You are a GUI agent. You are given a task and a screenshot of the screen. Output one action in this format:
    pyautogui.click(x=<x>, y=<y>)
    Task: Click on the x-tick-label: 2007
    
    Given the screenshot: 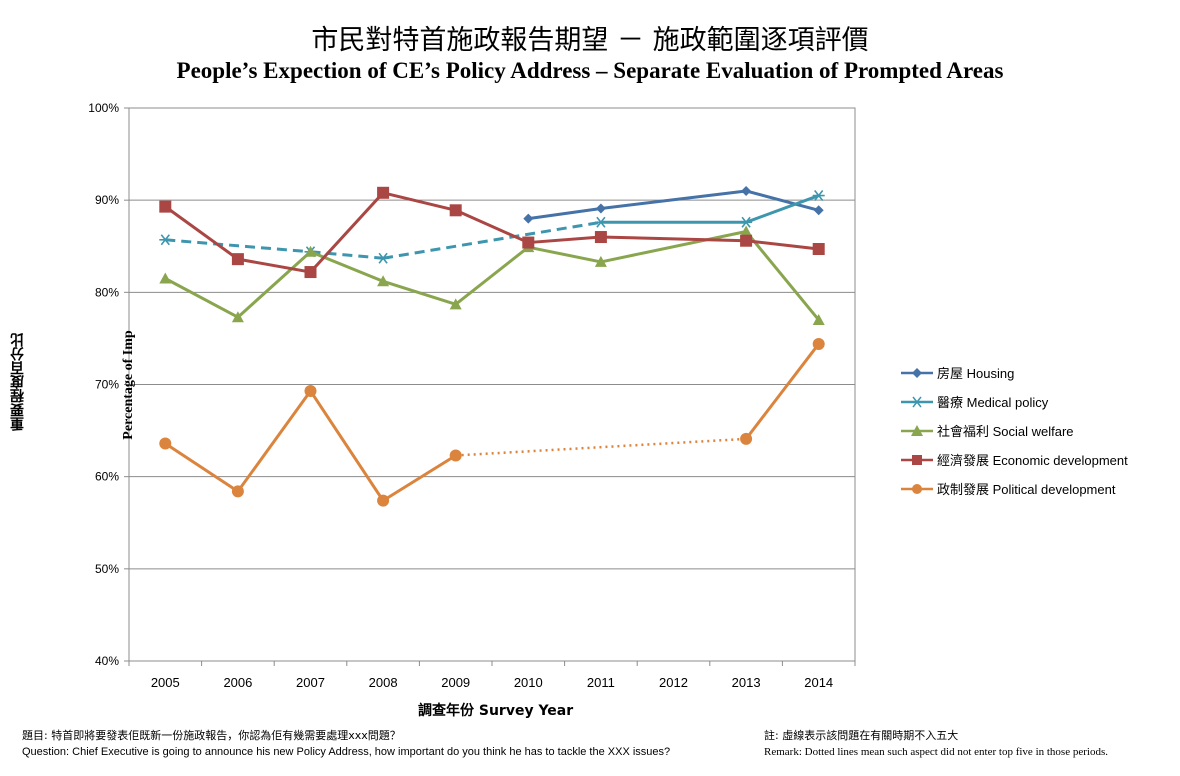 What is the action you would take?
    pyautogui.click(x=310, y=682)
    